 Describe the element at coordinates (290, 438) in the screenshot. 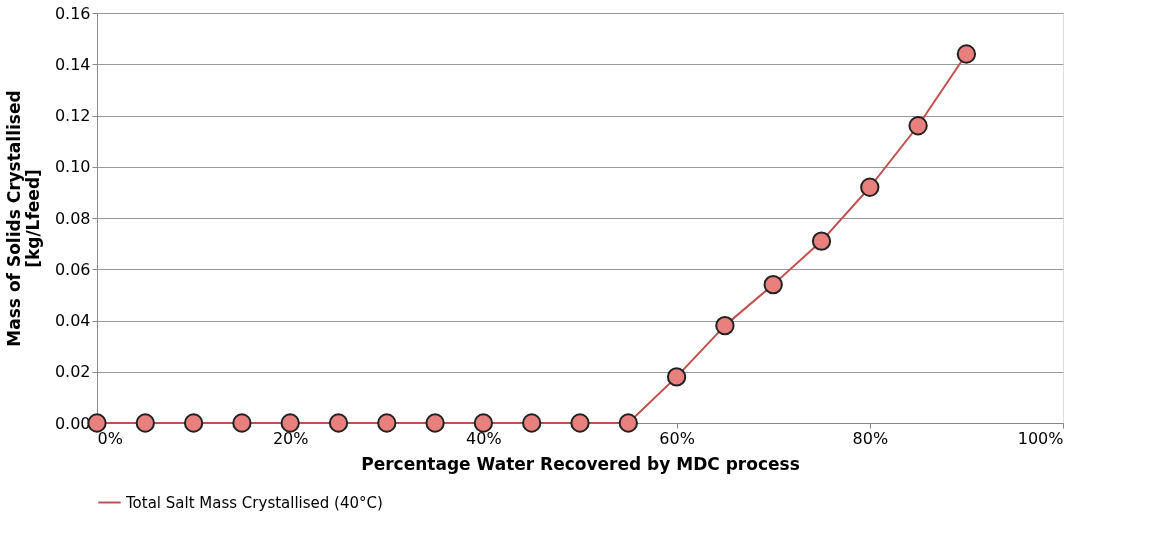

I see `x-tick-label: 20%` at that location.